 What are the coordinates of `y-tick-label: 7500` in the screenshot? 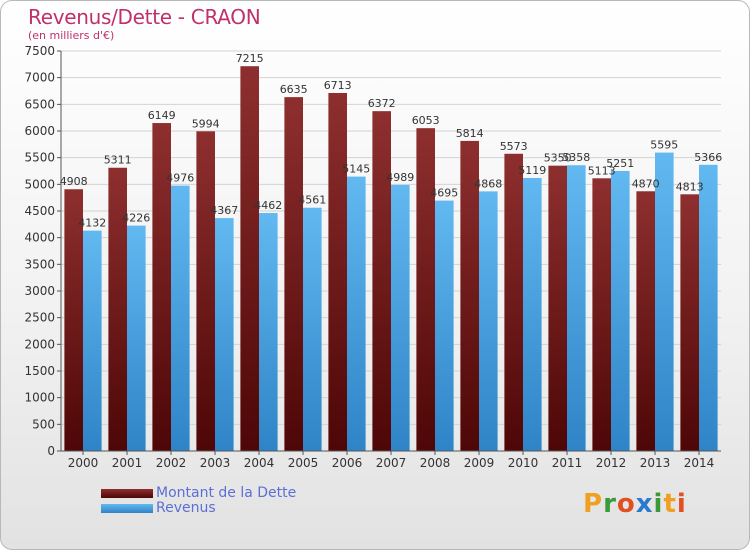 It's located at (39, 51).